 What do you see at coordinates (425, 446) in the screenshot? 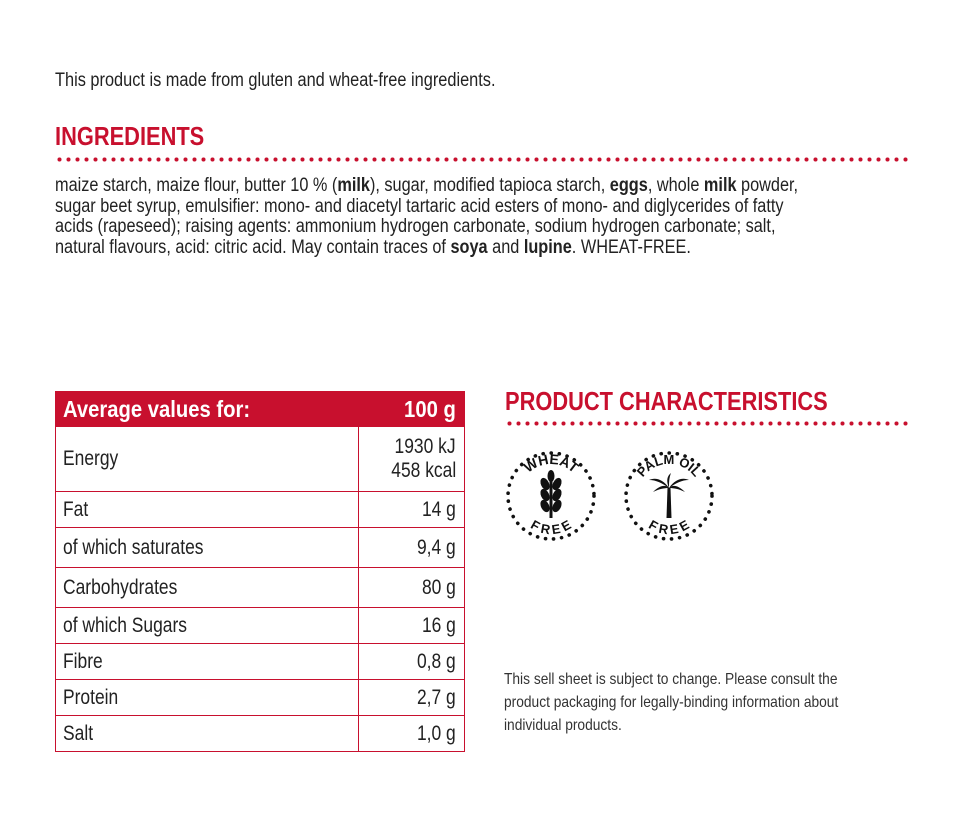
I see `nutrient-value: 1930 kJ` at bounding box center [425, 446].